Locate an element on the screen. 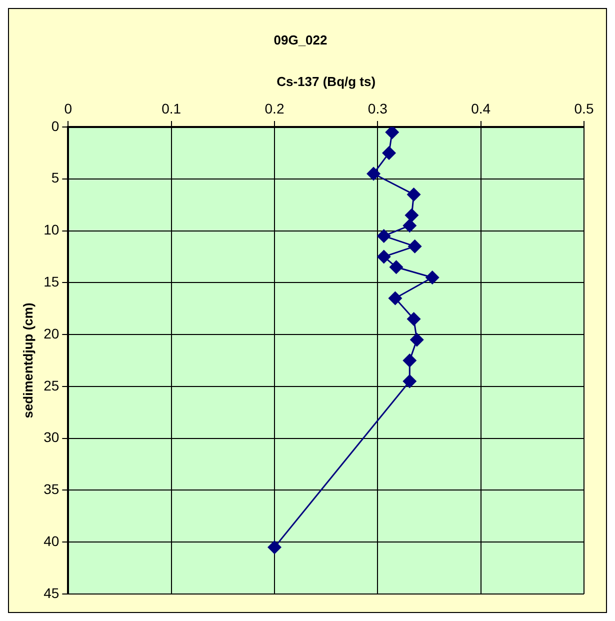 The width and height of the screenshot is (615, 621). y-tick-label: 5 is located at coordinates (55, 178).